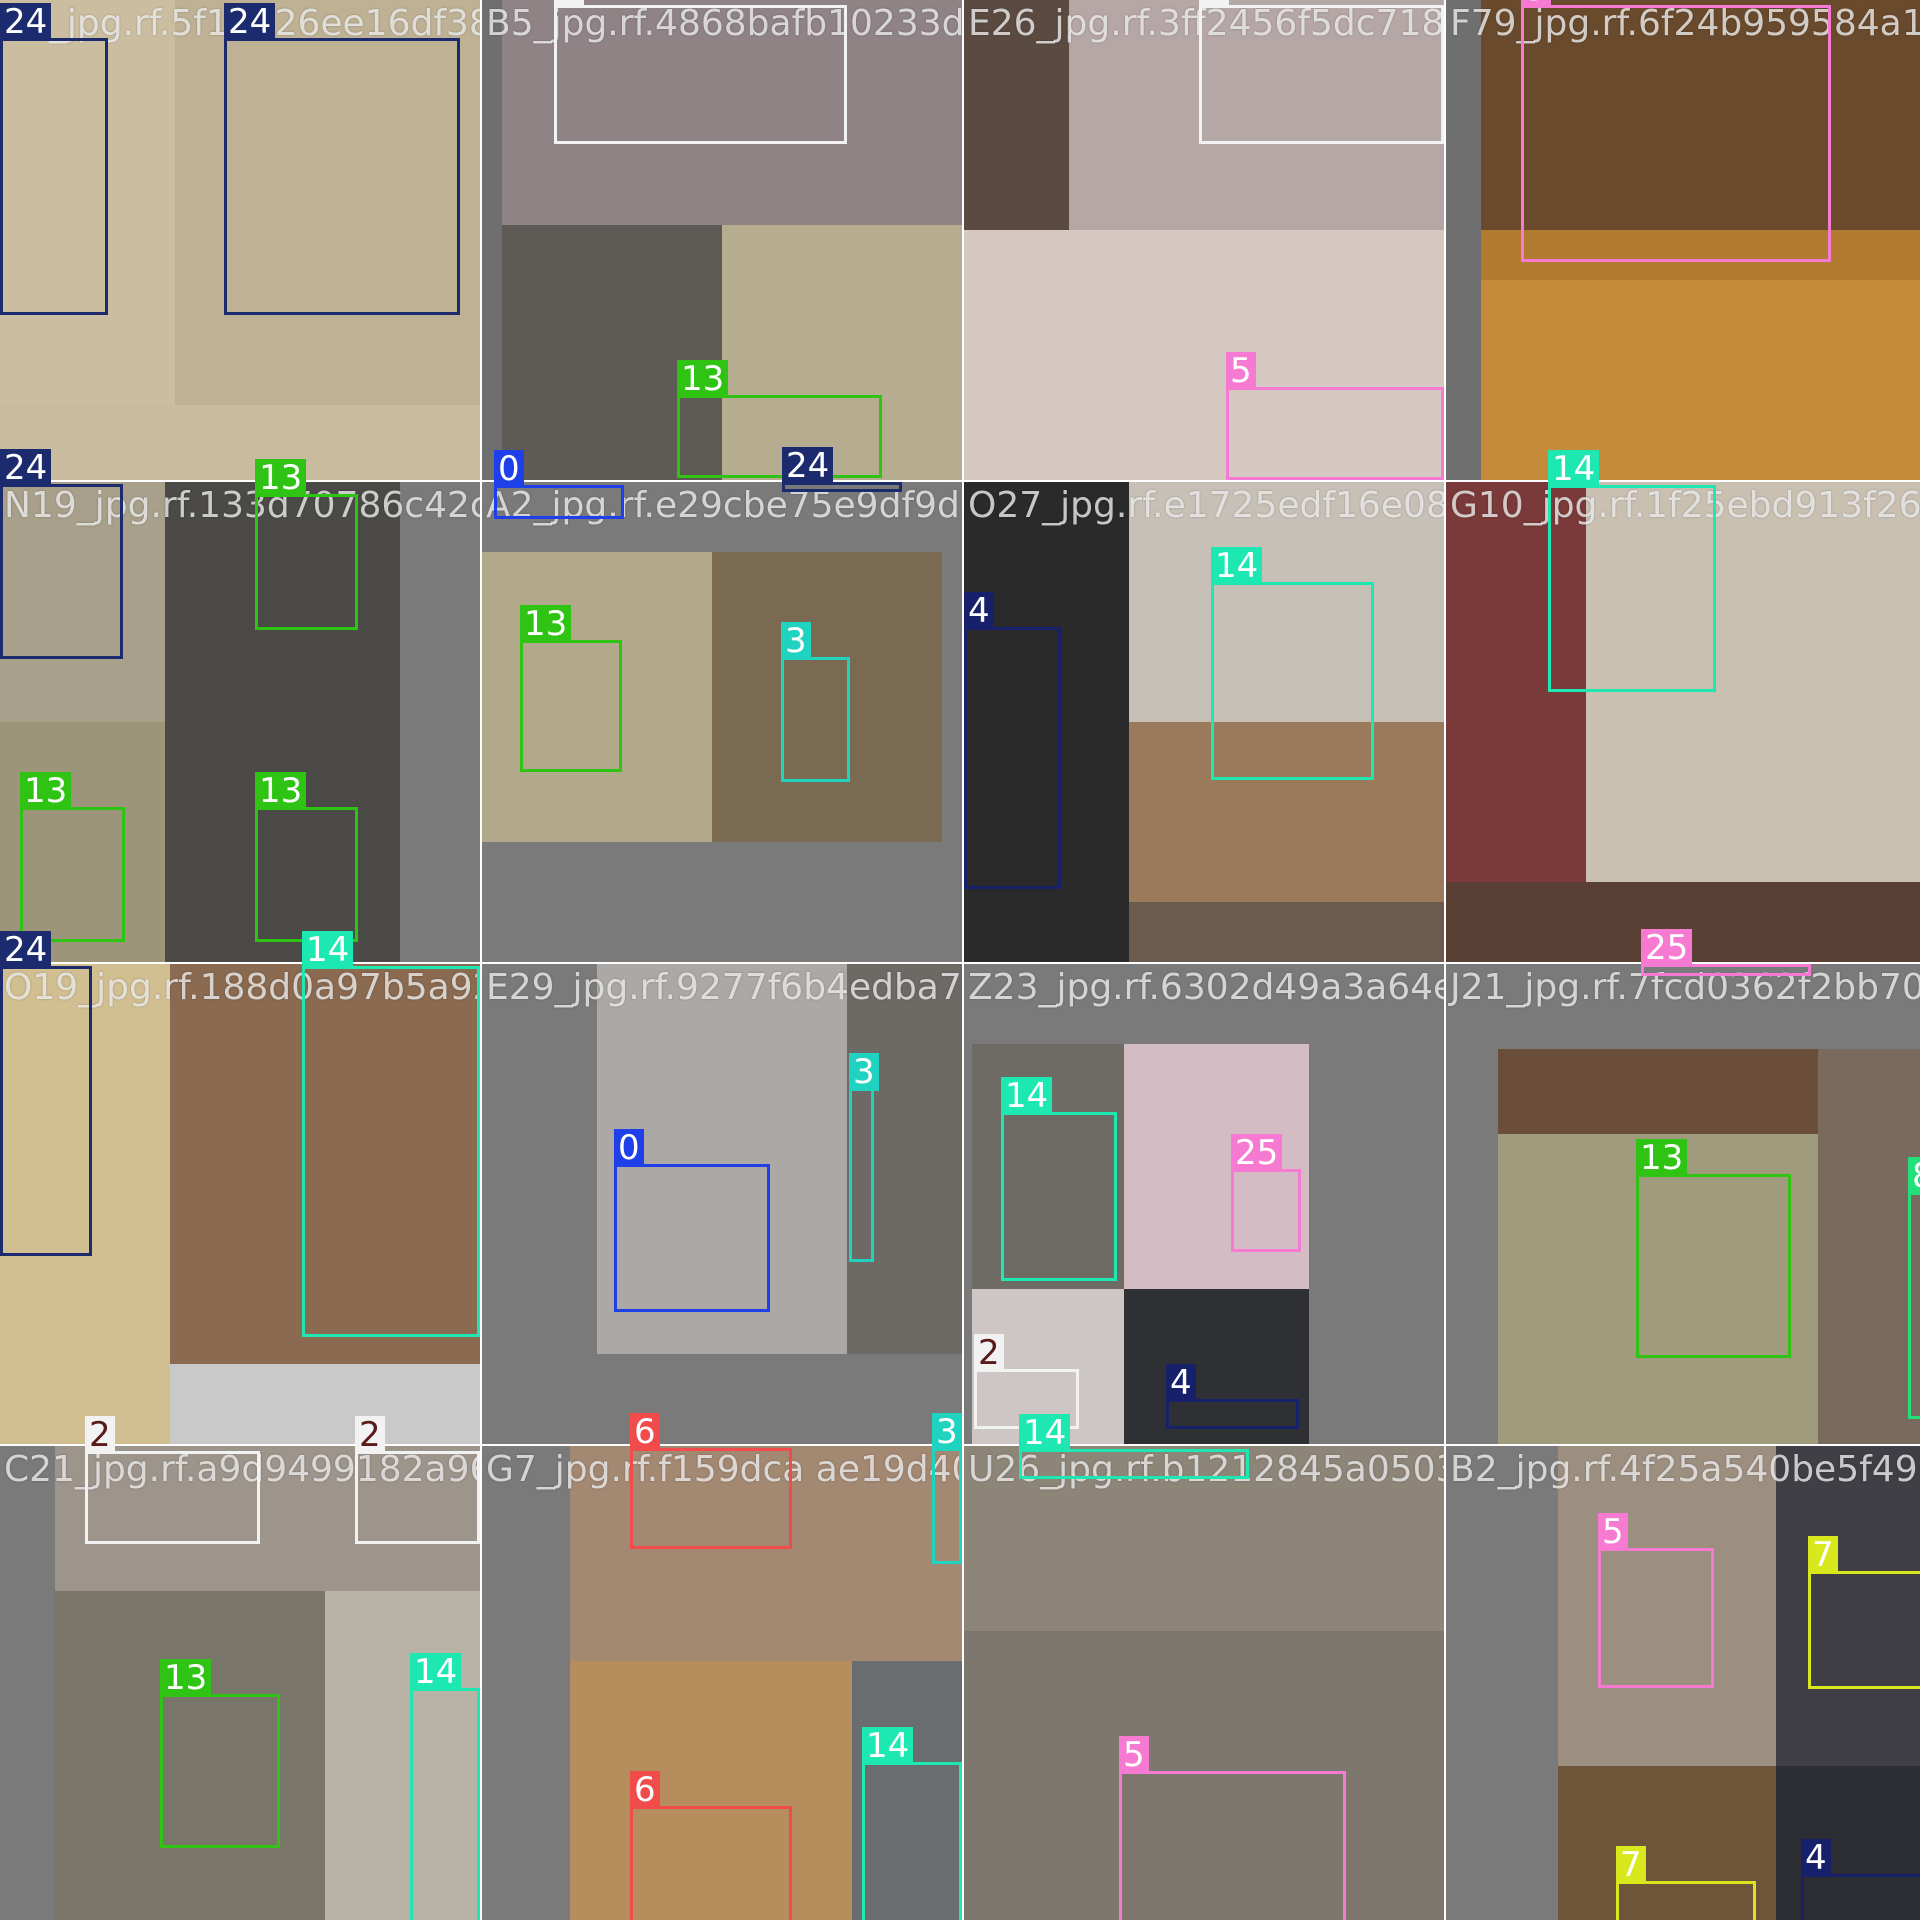 This screenshot has height=1920, width=1920. I want to click on mosaic-tile: O27_jpg.rf.e1725edf16e08ef92, so click(1204, 722).